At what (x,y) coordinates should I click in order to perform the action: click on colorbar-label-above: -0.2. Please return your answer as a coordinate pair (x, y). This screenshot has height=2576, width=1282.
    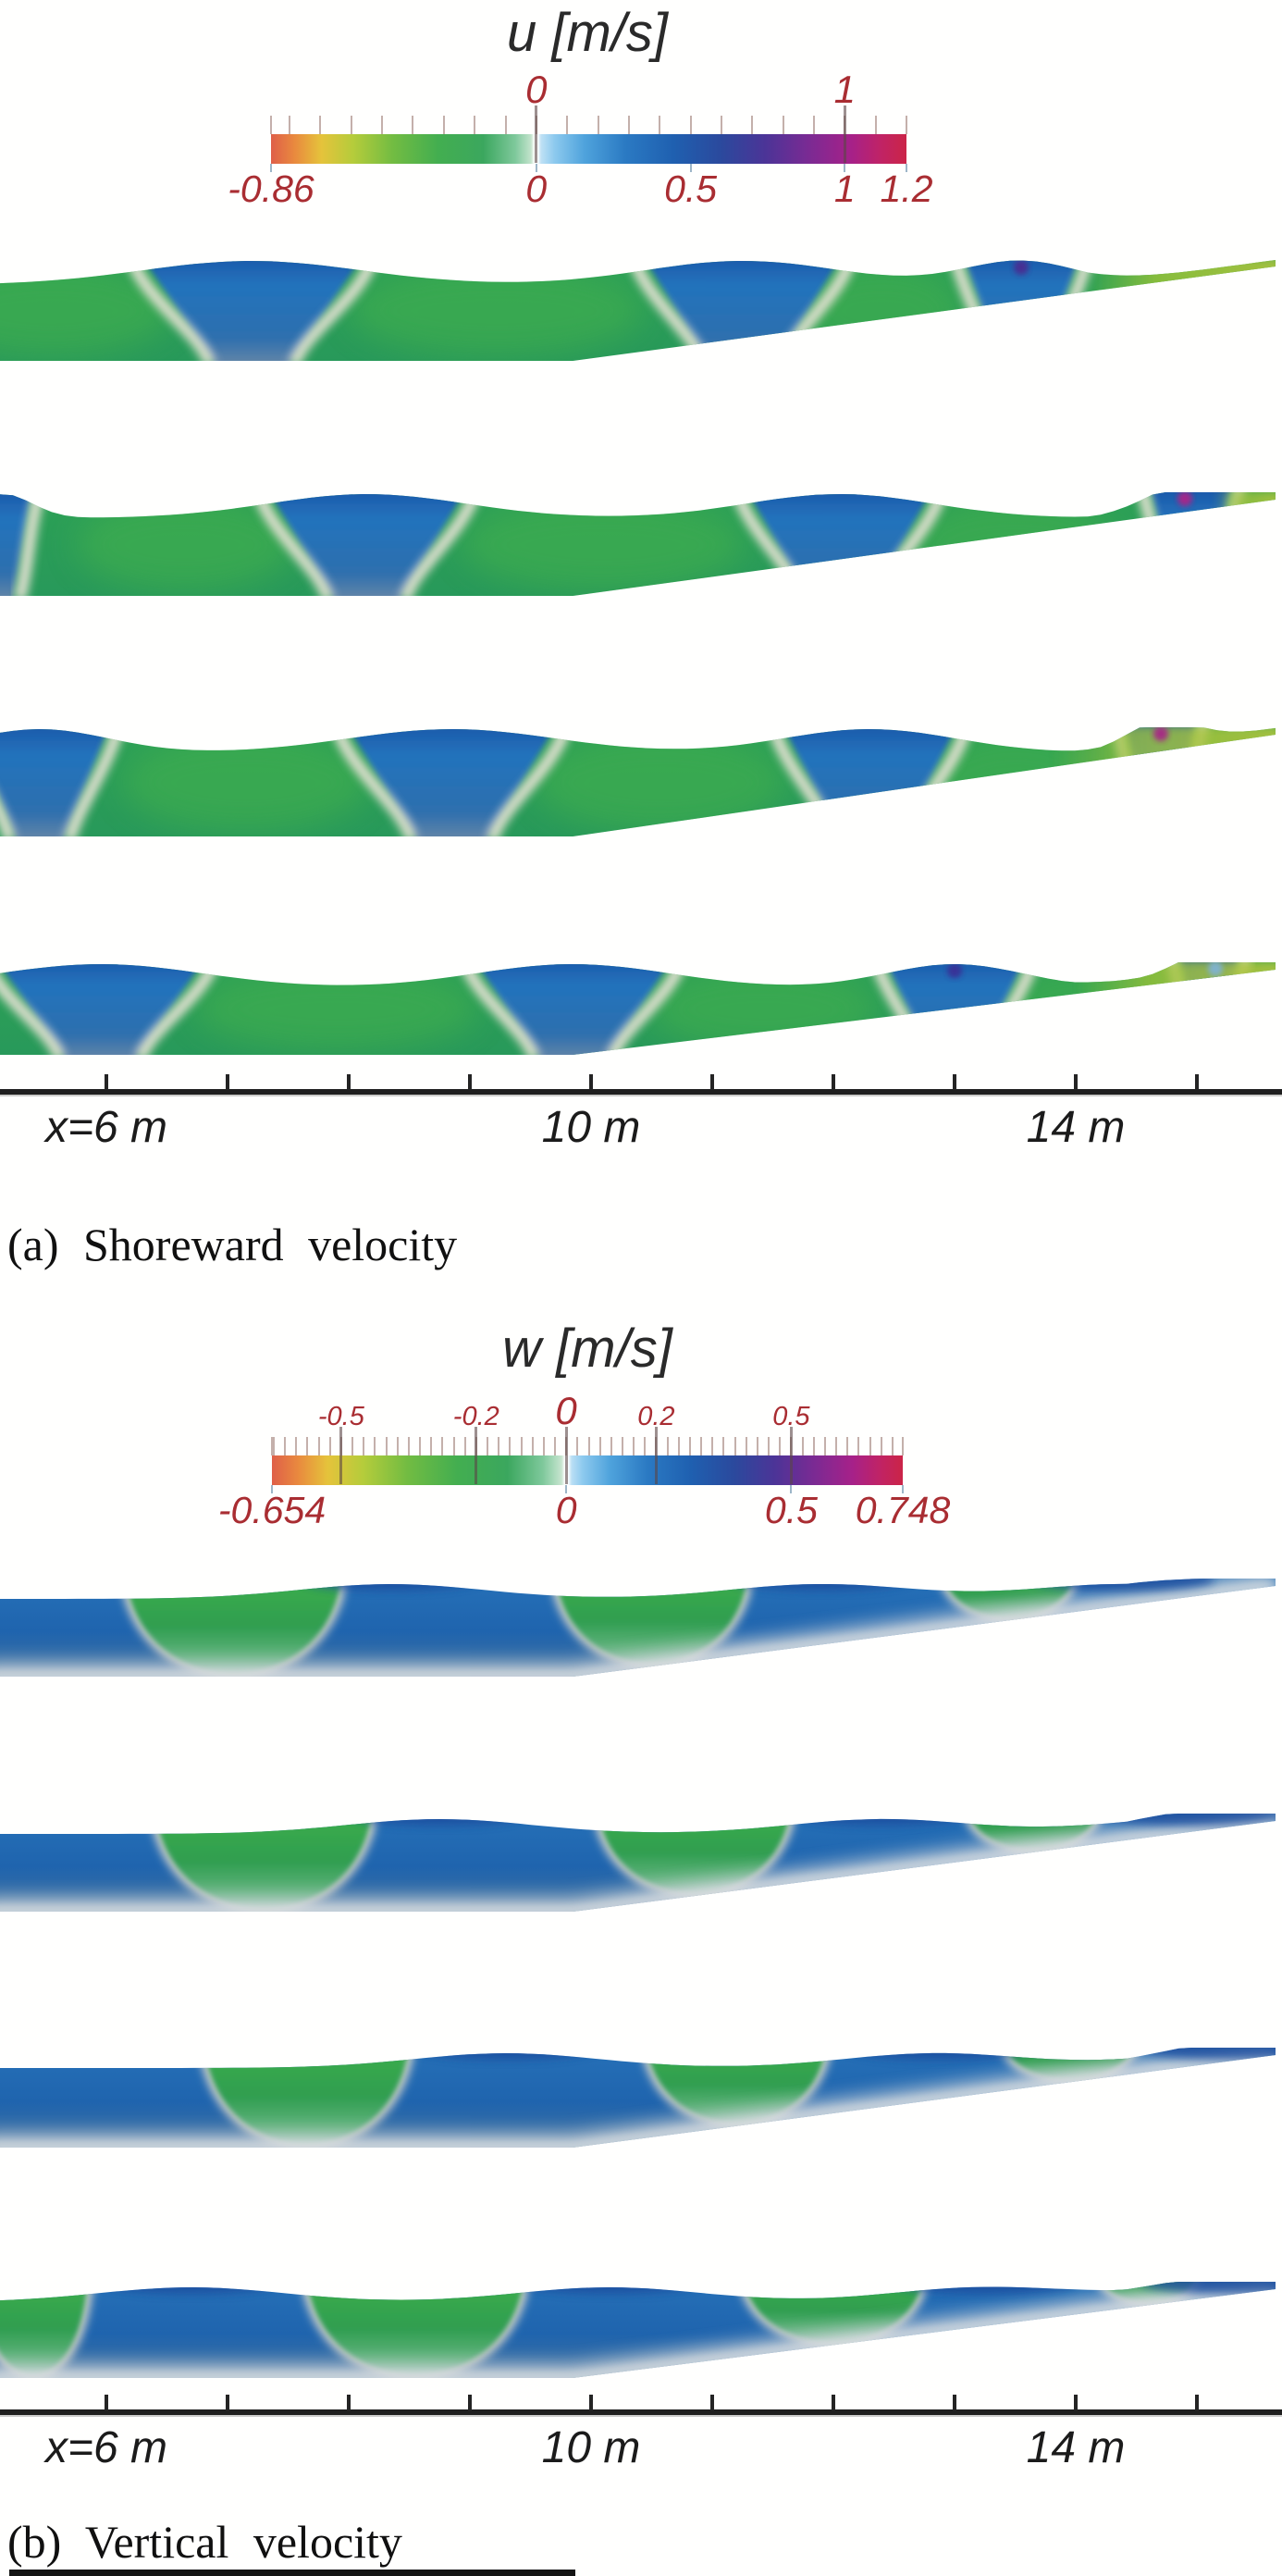
    Looking at the image, I should click on (475, 1417).